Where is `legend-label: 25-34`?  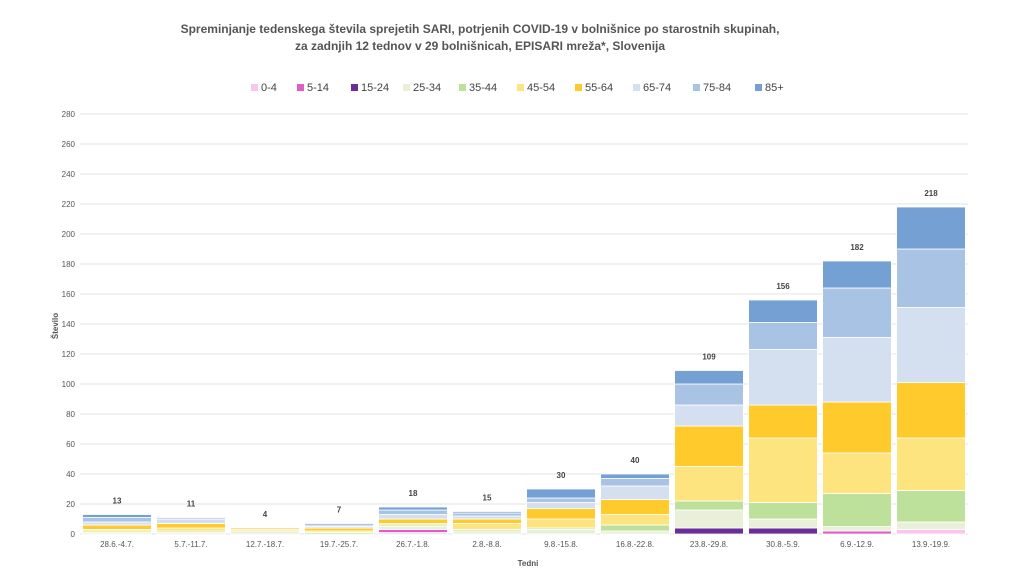 legend-label: 25-34 is located at coordinates (427, 88).